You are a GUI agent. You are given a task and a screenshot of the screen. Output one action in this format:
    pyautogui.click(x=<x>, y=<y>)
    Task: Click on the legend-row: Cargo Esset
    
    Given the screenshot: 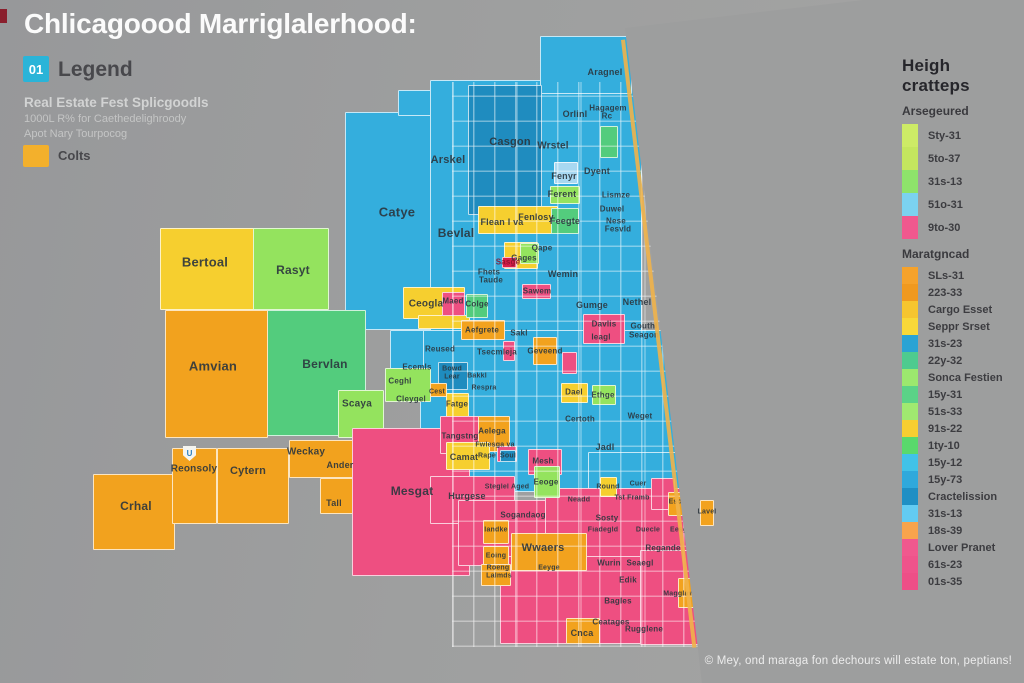 What is the action you would take?
    pyautogui.click(x=962, y=309)
    